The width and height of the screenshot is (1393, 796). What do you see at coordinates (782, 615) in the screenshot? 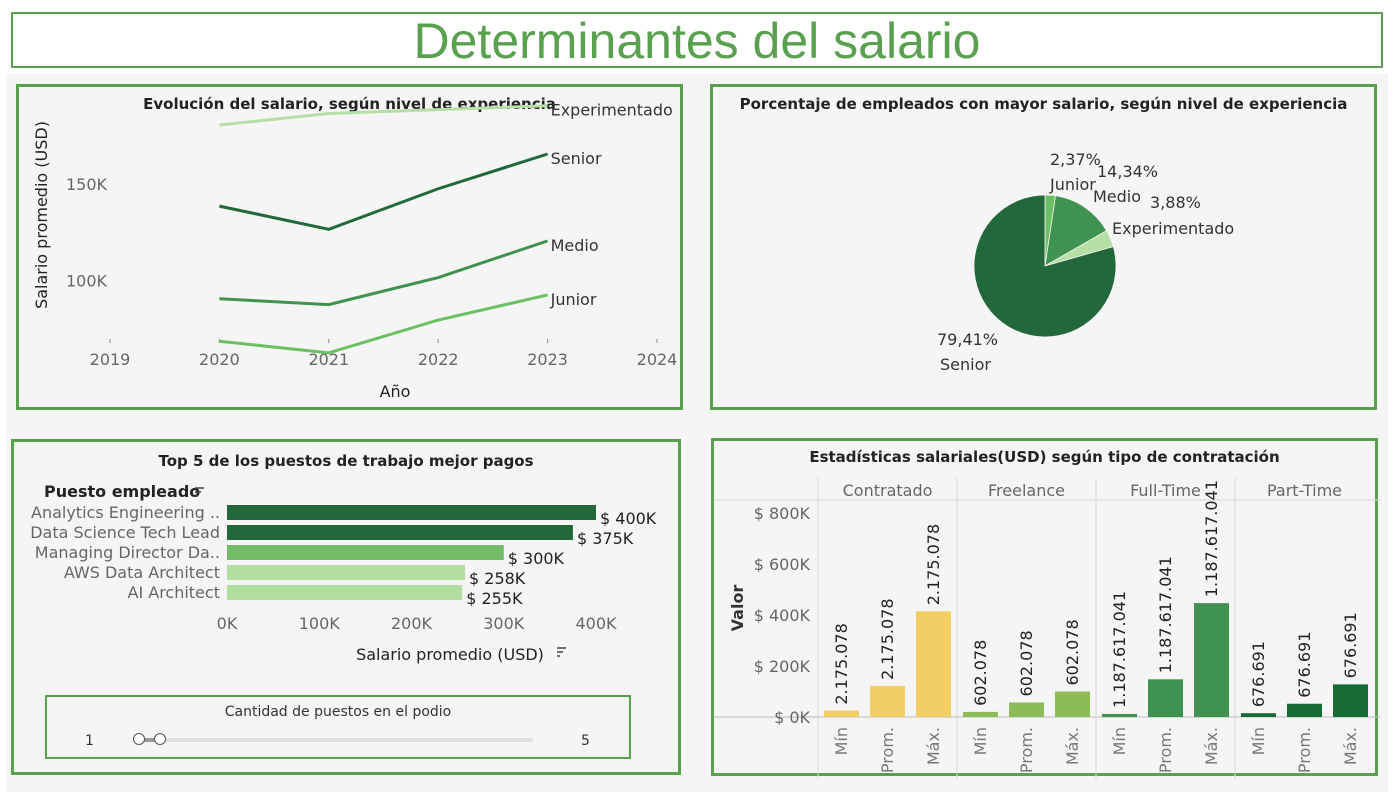
I see `y-tick-label: $ 400K` at bounding box center [782, 615].